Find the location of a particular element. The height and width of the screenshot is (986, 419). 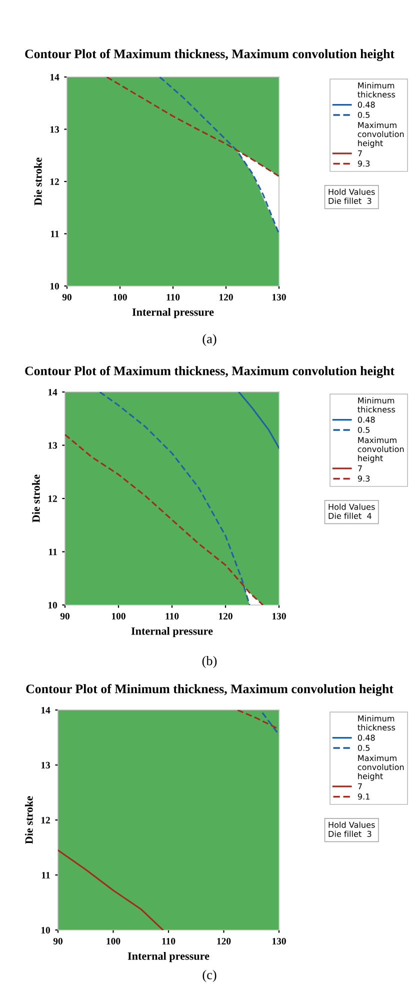

legend-label: 9.1 is located at coordinates (364, 797).